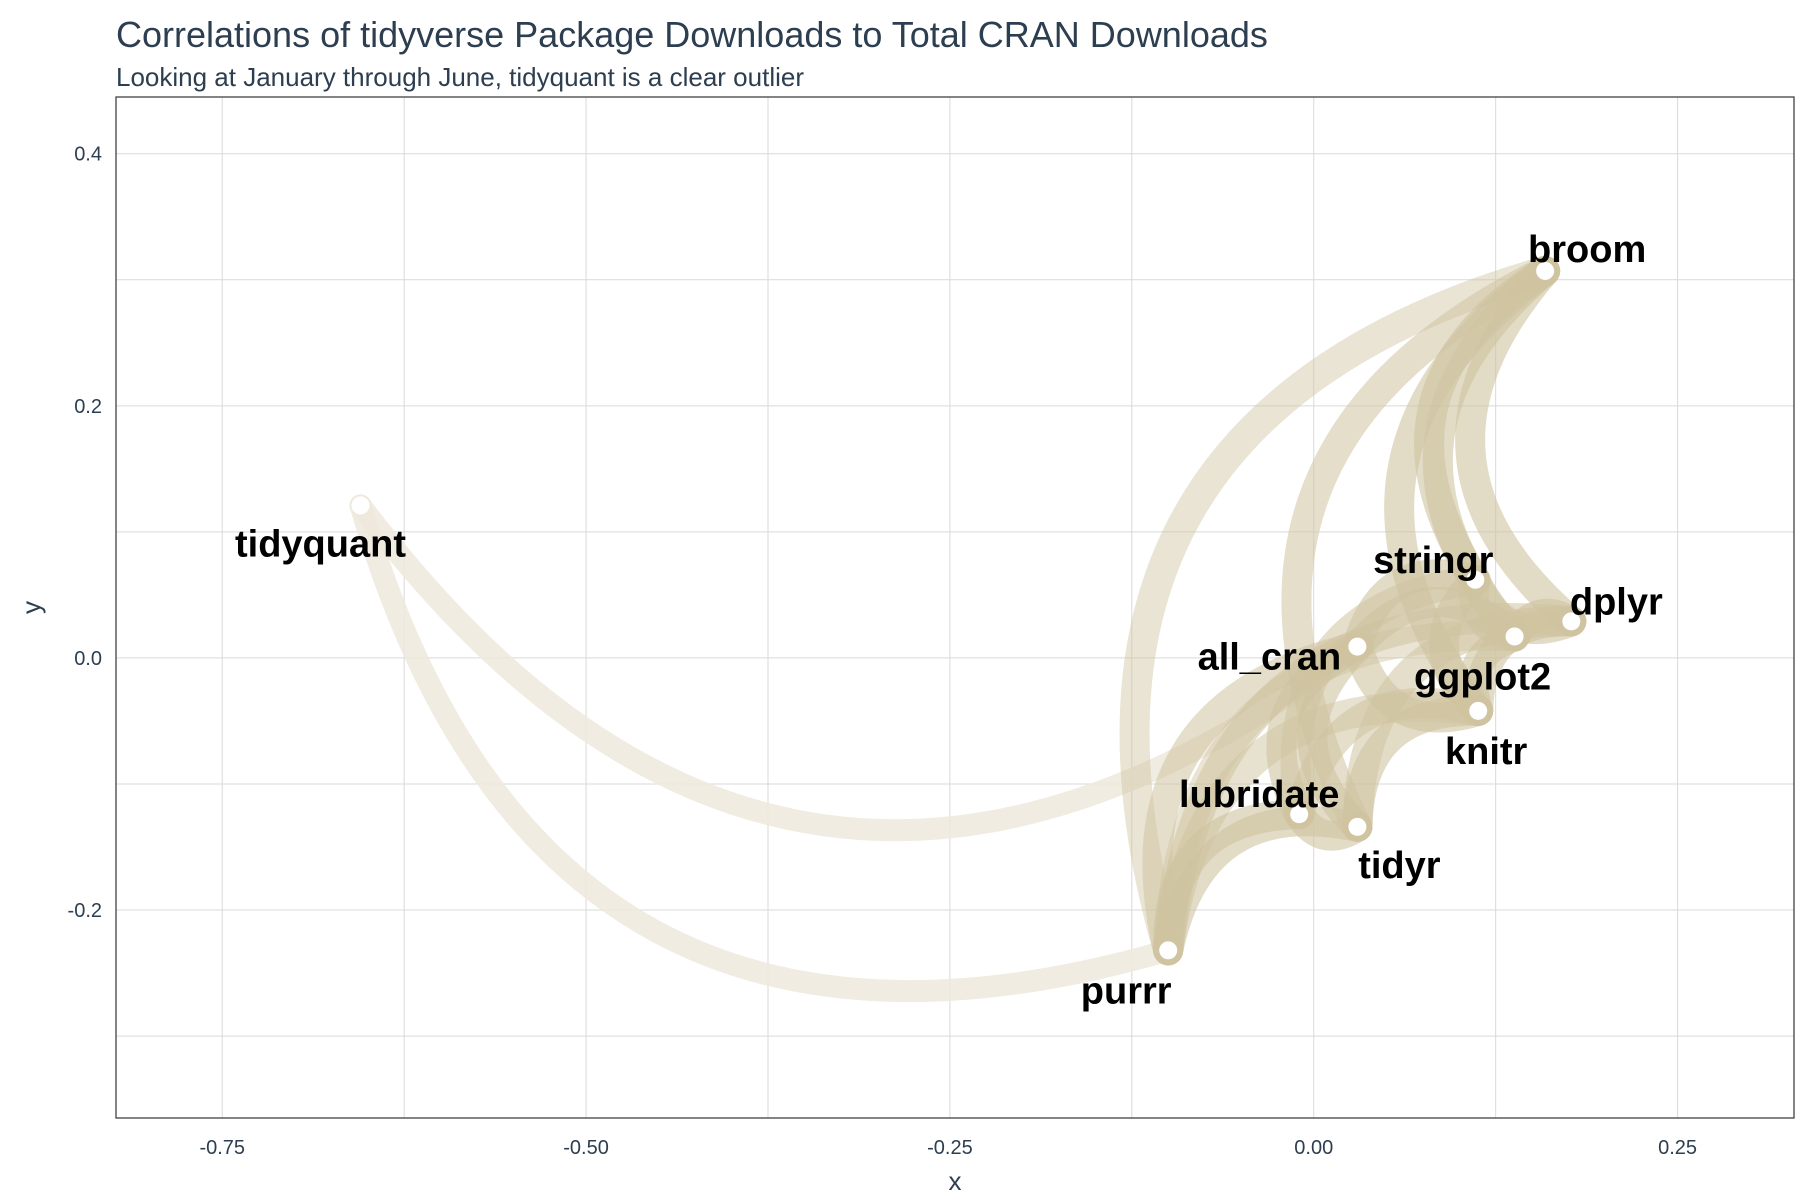 The width and height of the screenshot is (1800, 1200). What do you see at coordinates (1475, 579) in the screenshot?
I see `node-stringr` at bounding box center [1475, 579].